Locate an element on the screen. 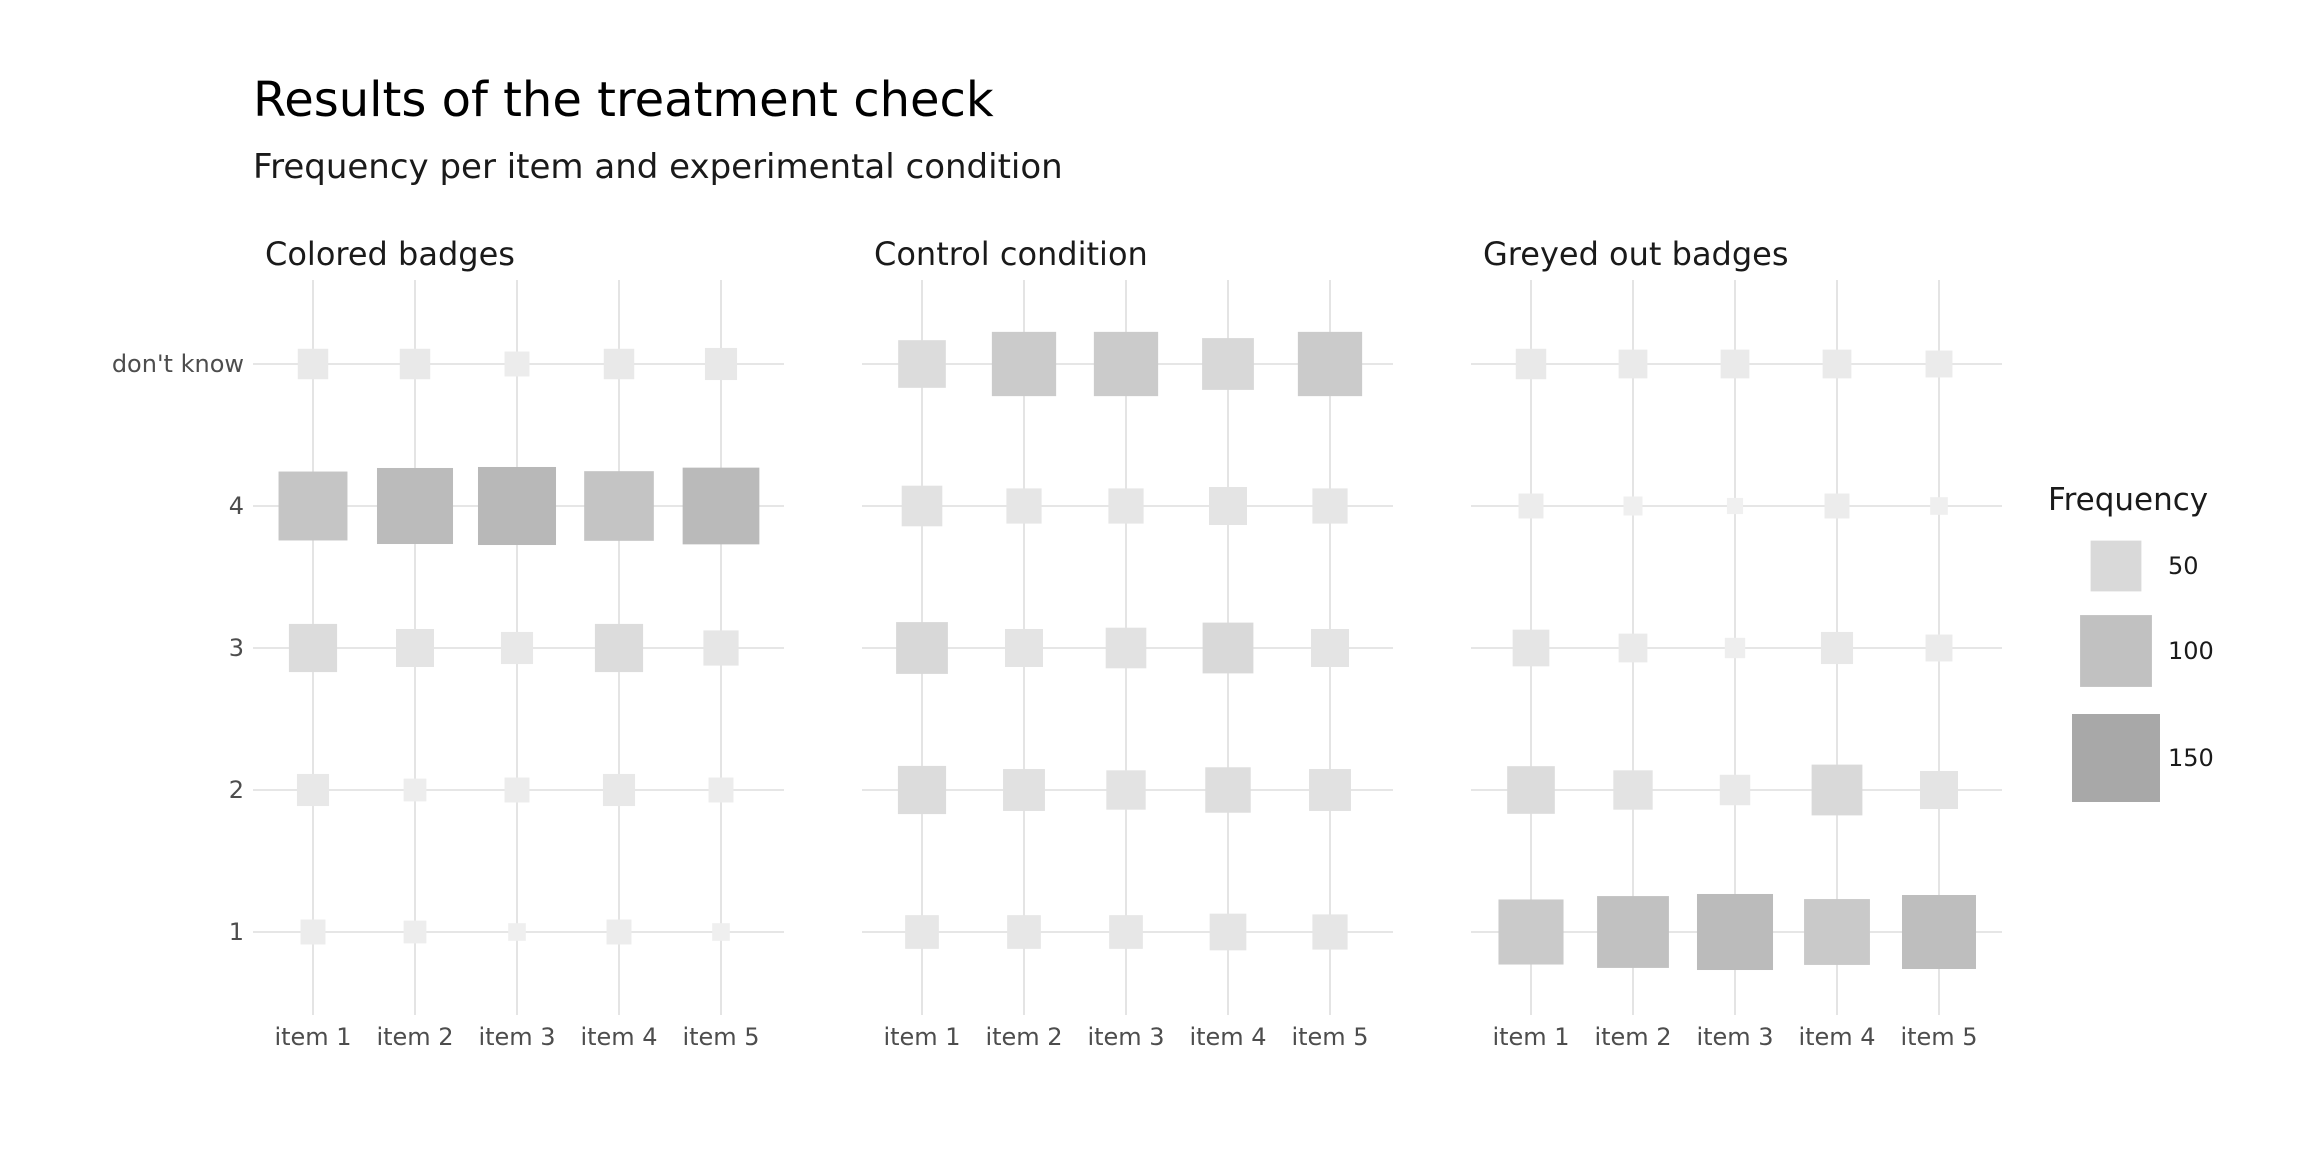  x-tick-label: item 4 is located at coordinates (618, 1037).